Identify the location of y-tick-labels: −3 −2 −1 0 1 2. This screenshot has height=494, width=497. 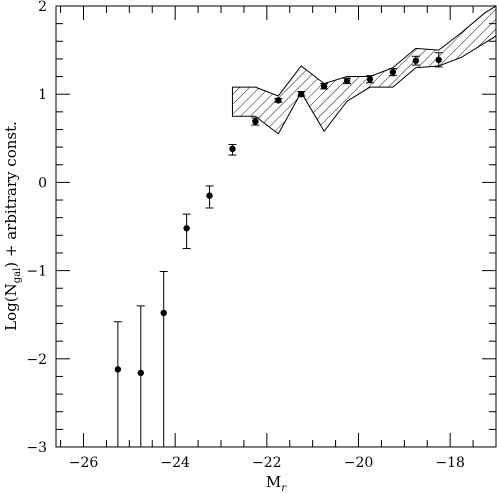
(36, 228).